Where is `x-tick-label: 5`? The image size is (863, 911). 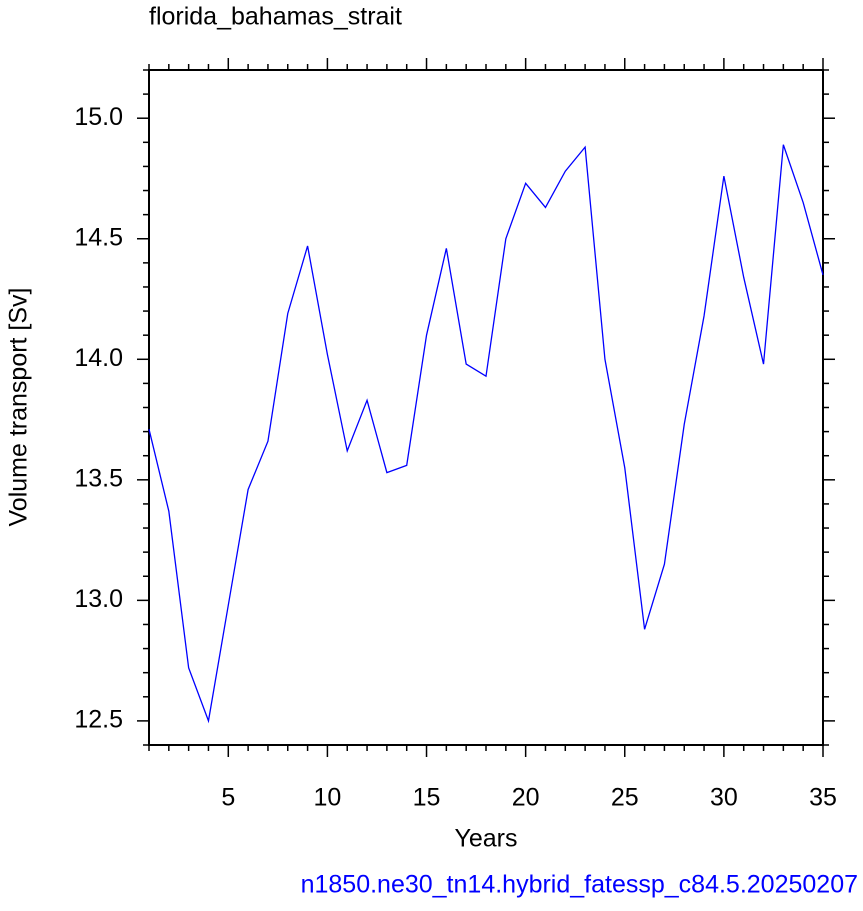 x-tick-label: 5 is located at coordinates (228, 798).